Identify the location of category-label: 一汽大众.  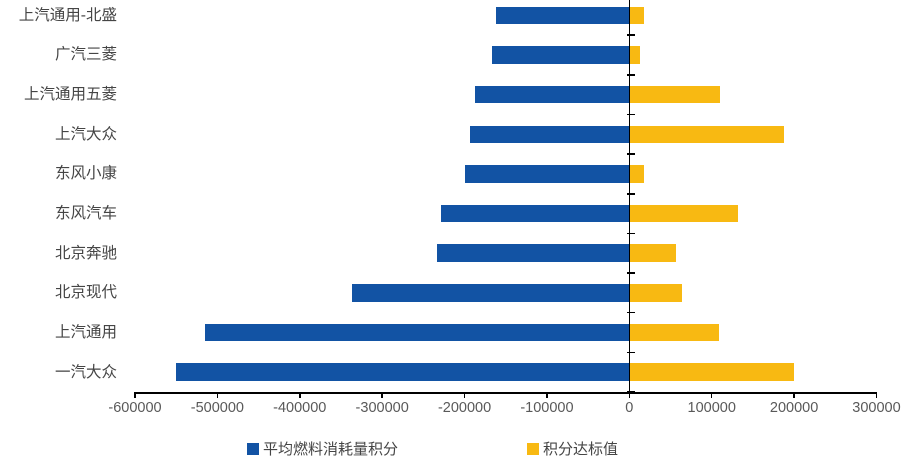
(85, 371).